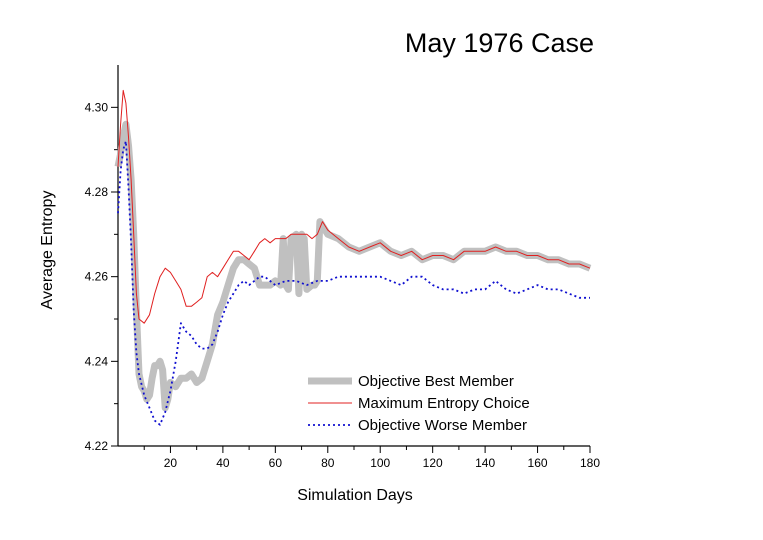 The width and height of the screenshot is (763, 540). I want to click on x-axis-label: Simulation Days, so click(355, 495).